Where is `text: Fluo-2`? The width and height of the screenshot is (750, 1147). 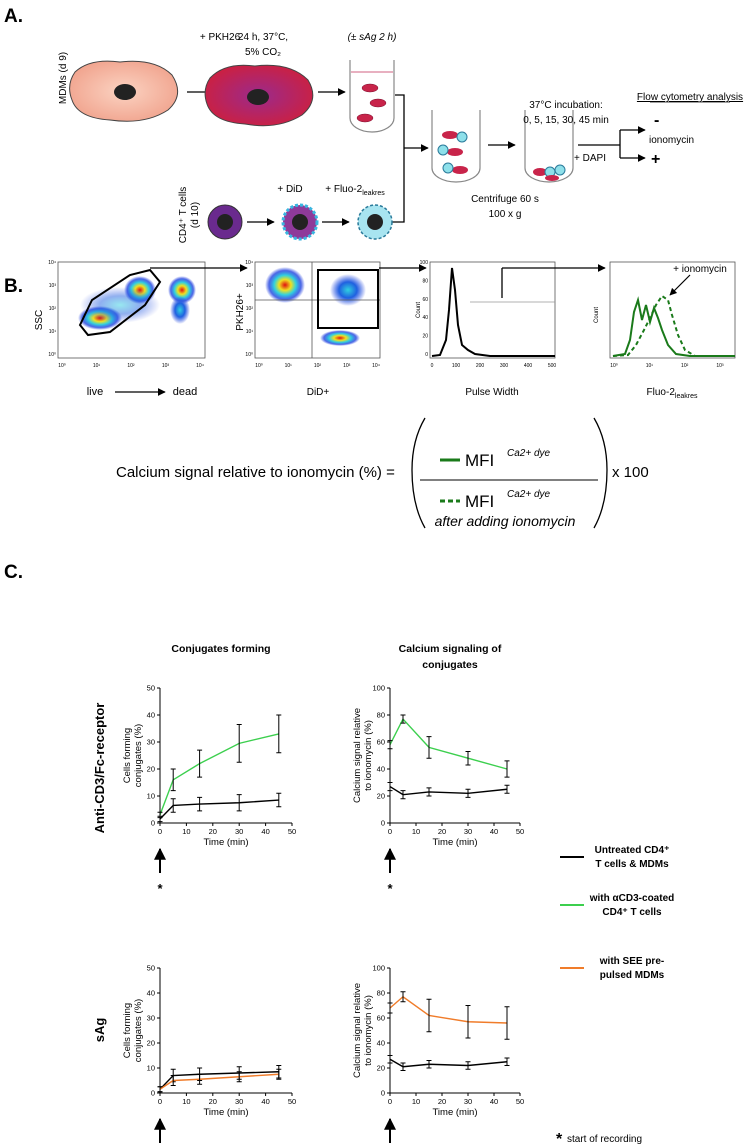 text: Fluo-2 is located at coordinates (661, 392).